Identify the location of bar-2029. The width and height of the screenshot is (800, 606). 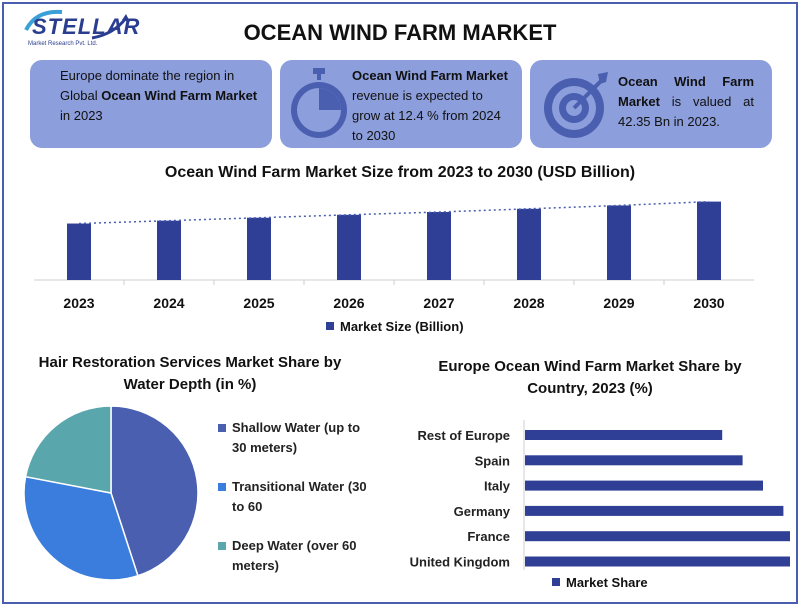
(619, 242).